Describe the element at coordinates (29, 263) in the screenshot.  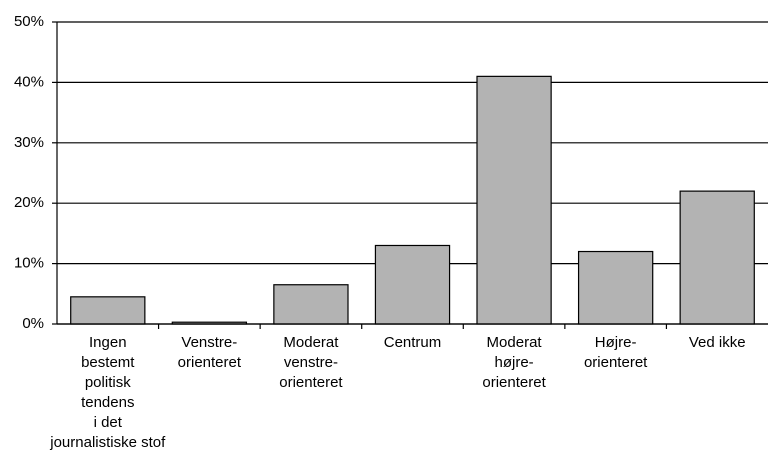
I see `y-tick-label: 10%` at that location.